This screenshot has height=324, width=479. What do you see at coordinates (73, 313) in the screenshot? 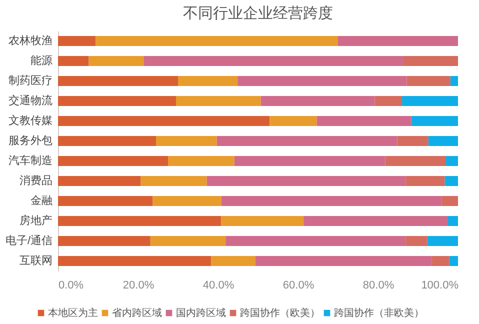
I see `legend-label: 本地区为主` at bounding box center [73, 313].